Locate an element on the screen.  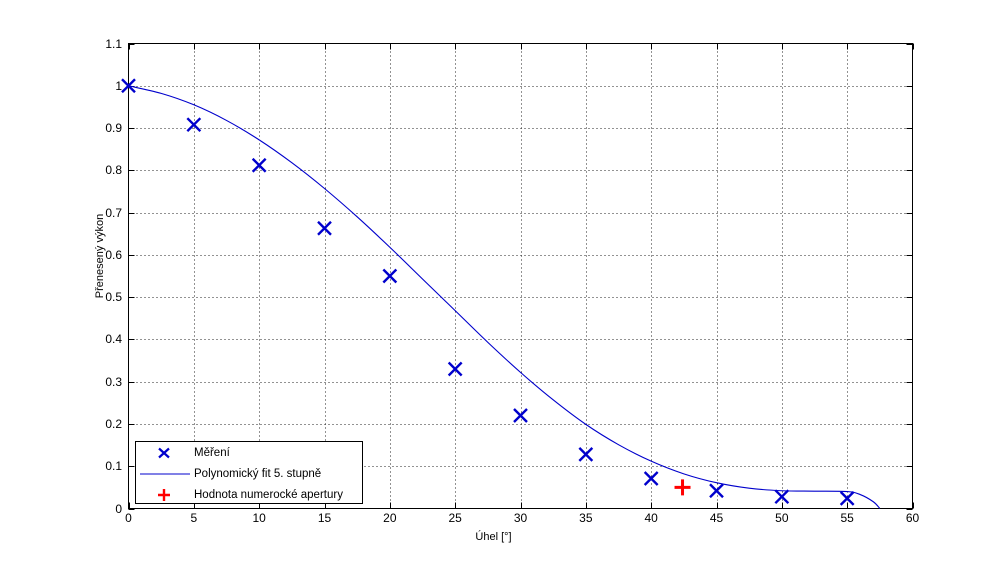
x-tick-label: 55 is located at coordinates (847, 518).